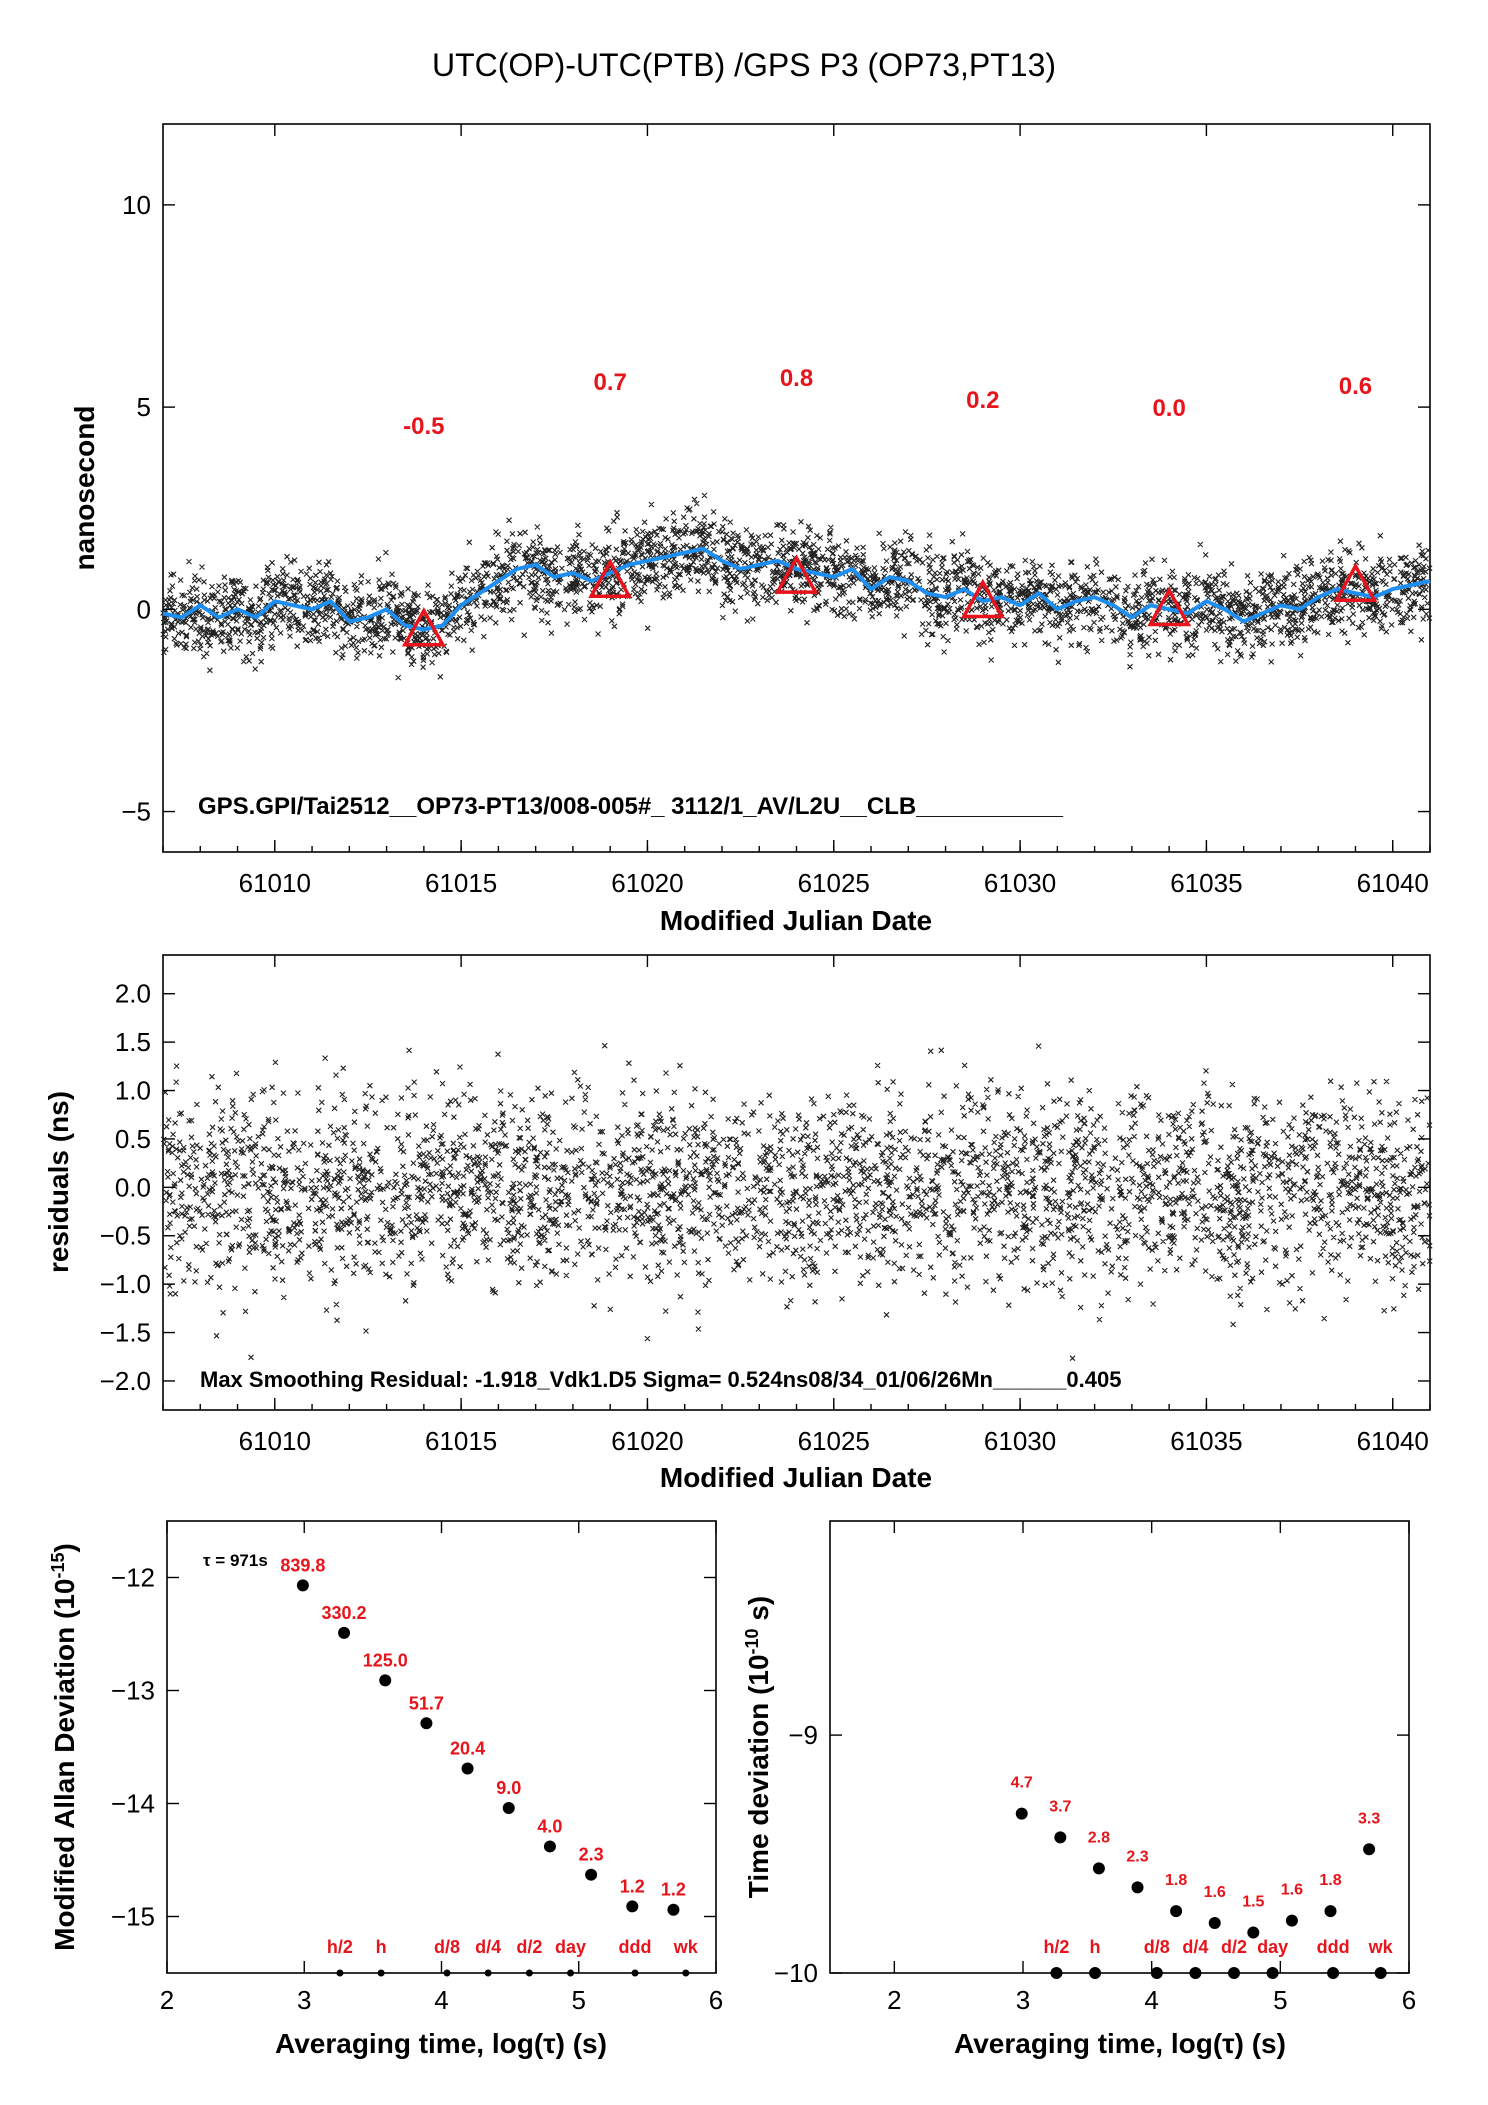  I want to click on tdev-point-label-4: 1.8, so click(1176, 1880).